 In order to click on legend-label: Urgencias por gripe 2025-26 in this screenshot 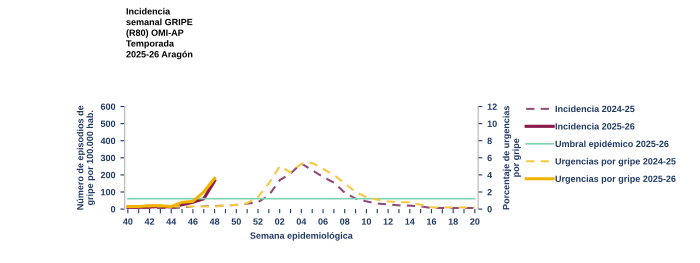, I will do `click(616, 179)`.